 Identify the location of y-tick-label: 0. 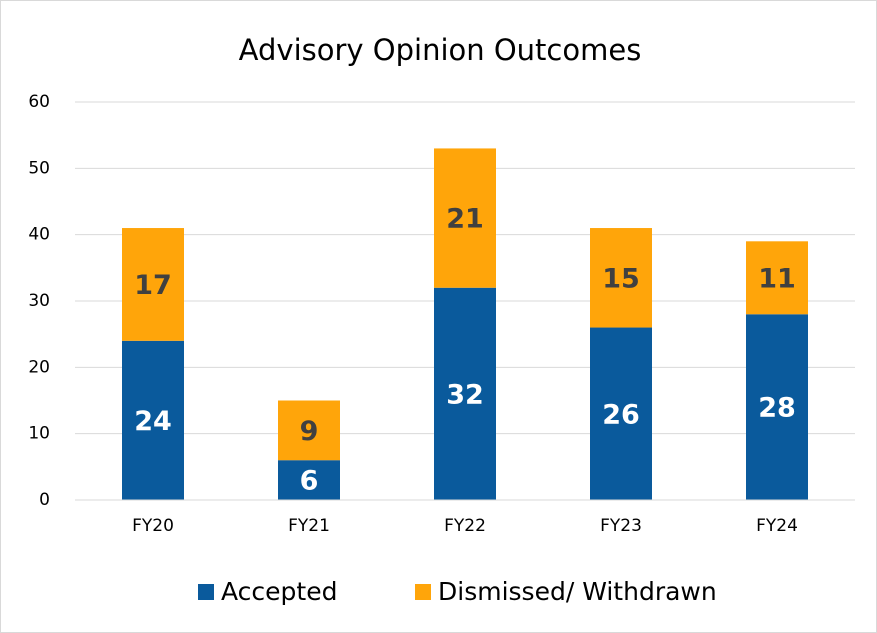
(44, 500).